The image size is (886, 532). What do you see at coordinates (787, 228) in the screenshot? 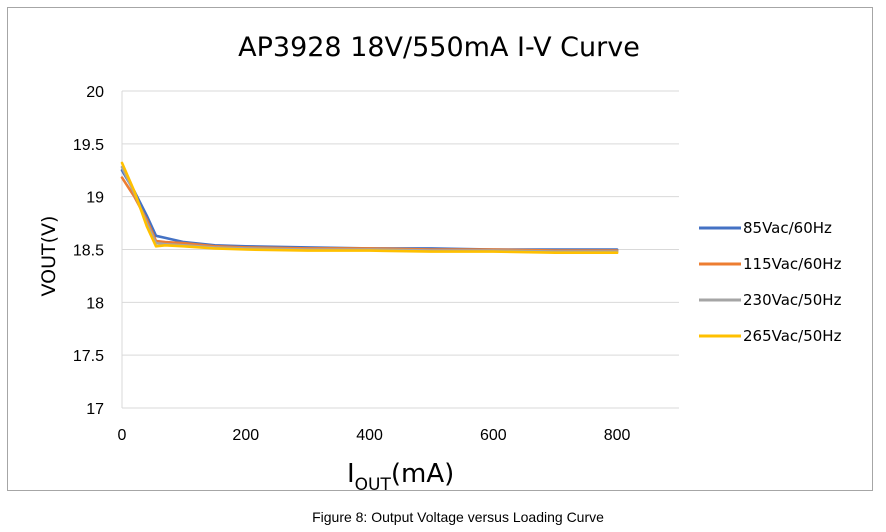
I see `legend-label-0: 85Vac/60Hz` at bounding box center [787, 228].